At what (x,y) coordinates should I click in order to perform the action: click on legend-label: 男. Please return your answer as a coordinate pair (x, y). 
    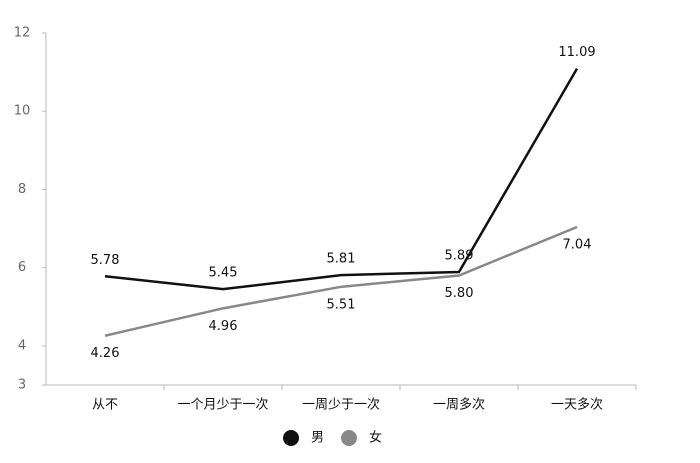
    Looking at the image, I should click on (317, 438).